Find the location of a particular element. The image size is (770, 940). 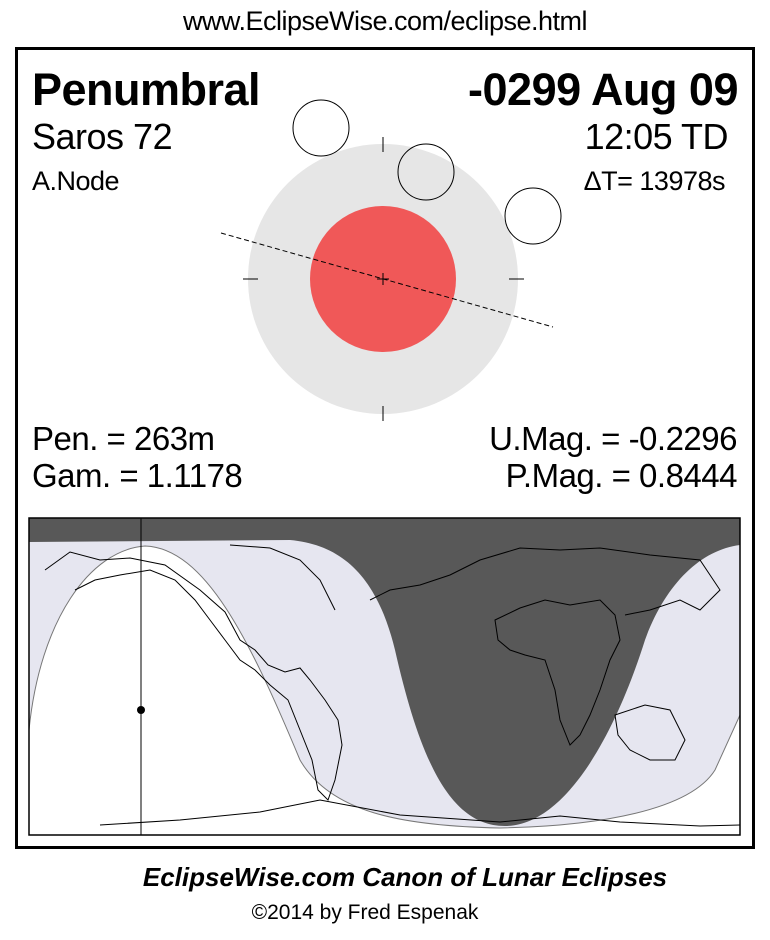

eclipse-date: -0299 Aug 09 is located at coordinates (603, 89).